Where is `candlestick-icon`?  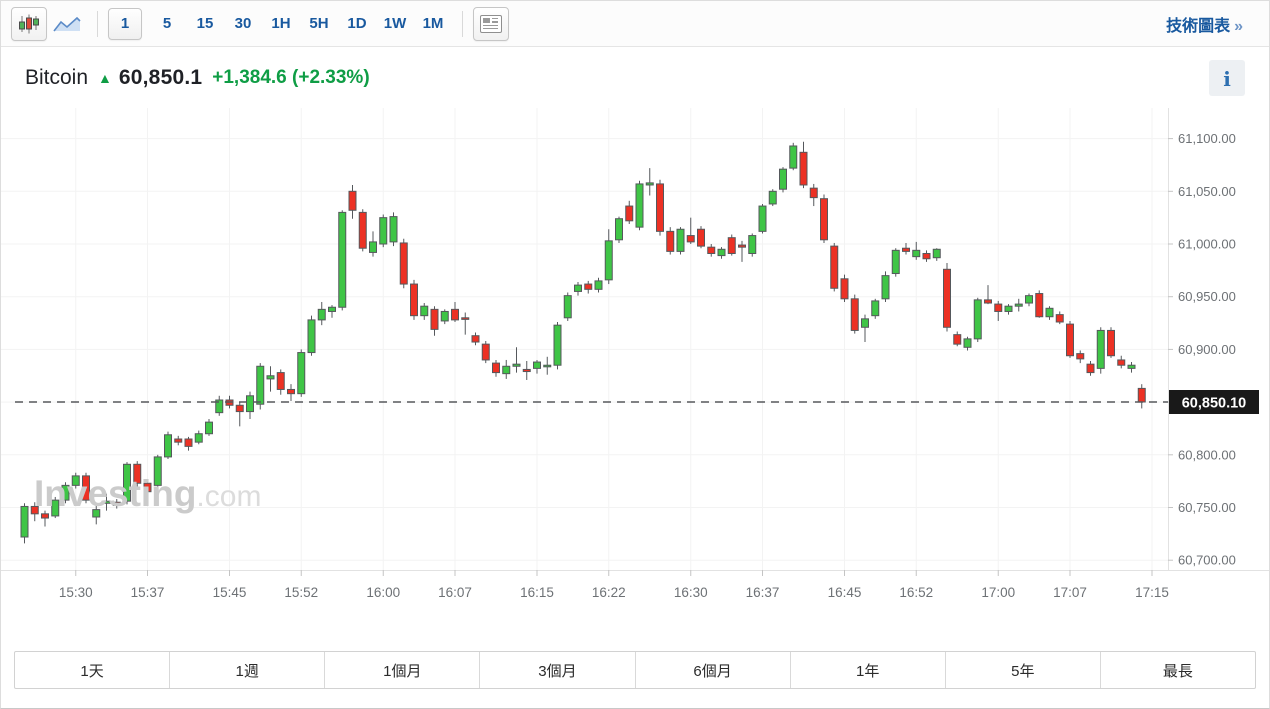
candlestick-icon is located at coordinates (29, 23).